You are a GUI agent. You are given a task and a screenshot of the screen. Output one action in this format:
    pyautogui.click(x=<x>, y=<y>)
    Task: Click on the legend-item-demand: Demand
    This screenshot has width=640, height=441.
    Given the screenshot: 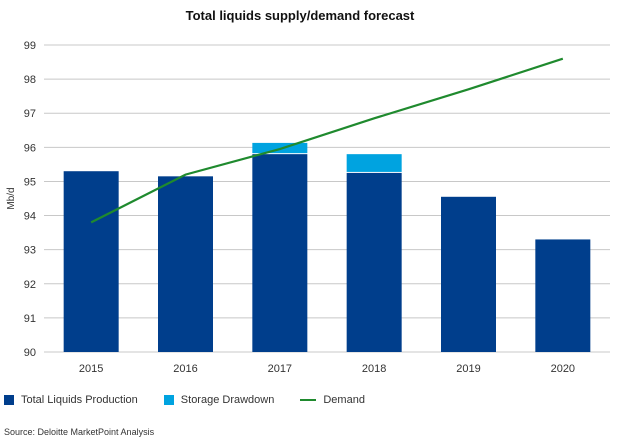 What is the action you would take?
    pyautogui.click(x=332, y=400)
    